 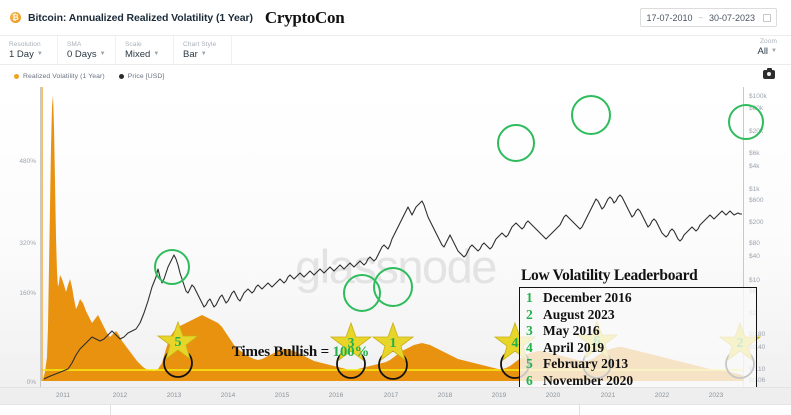 I want to click on leaderboard-row: 4 April 2019, so click(x=638, y=348).